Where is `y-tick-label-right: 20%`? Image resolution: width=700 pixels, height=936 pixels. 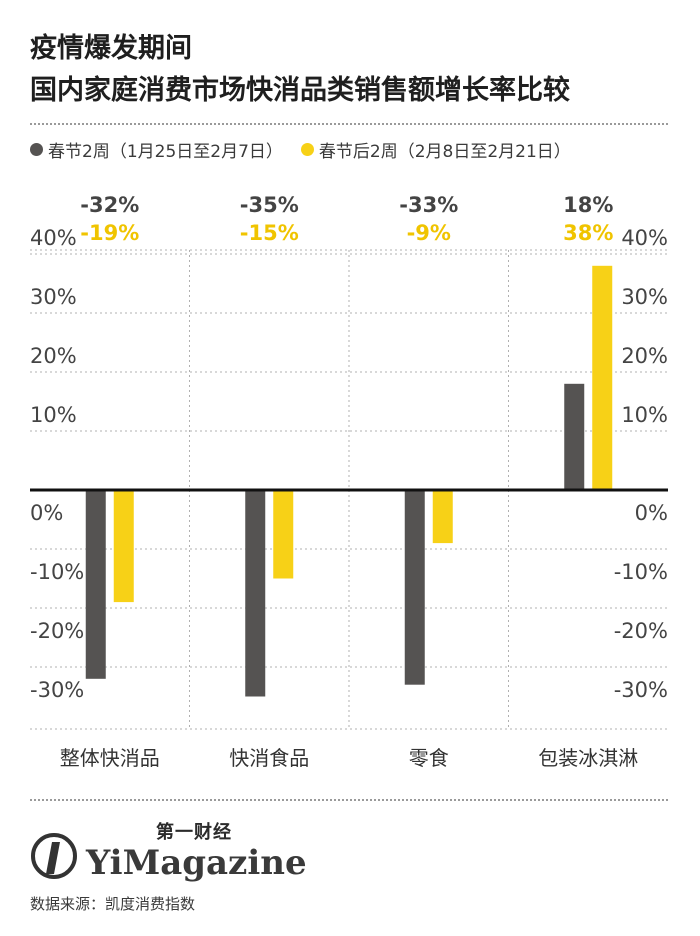
y-tick-label-right: 20% is located at coordinates (644, 356).